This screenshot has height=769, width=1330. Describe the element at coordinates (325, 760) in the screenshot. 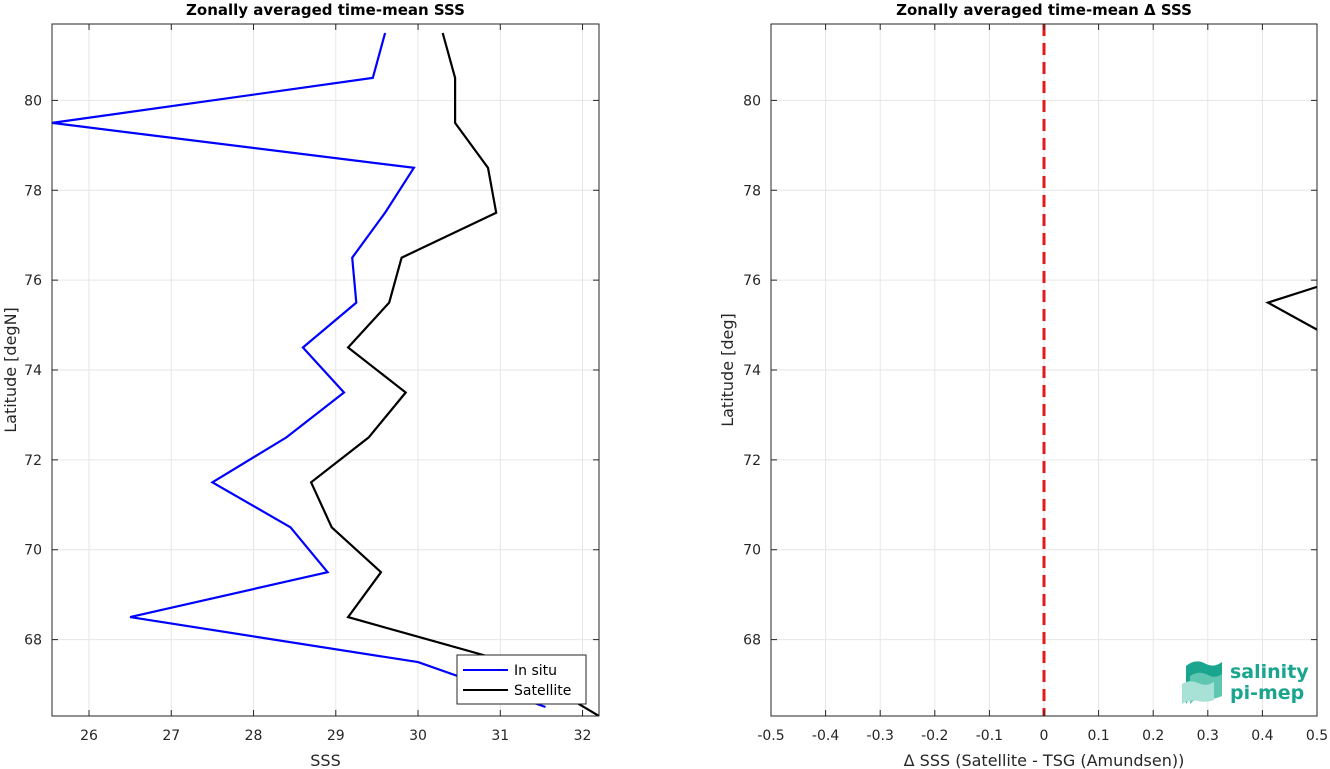

I see `left-x-axis-label: SSS` at that location.